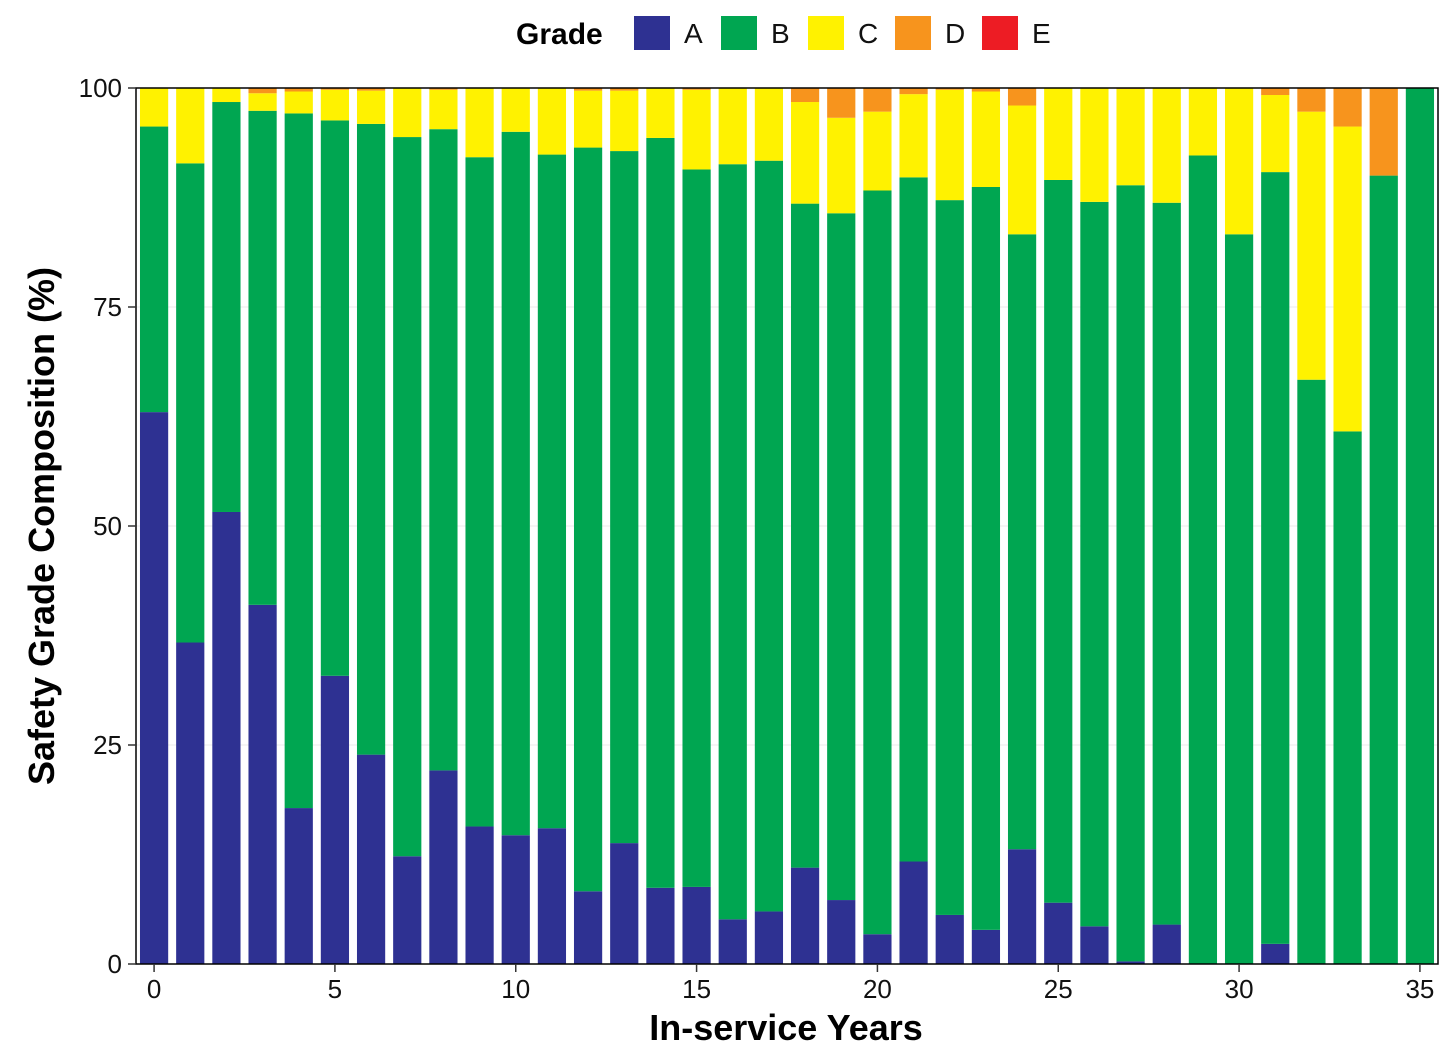  I want to click on legend-swatch-E, so click(1000, 33).